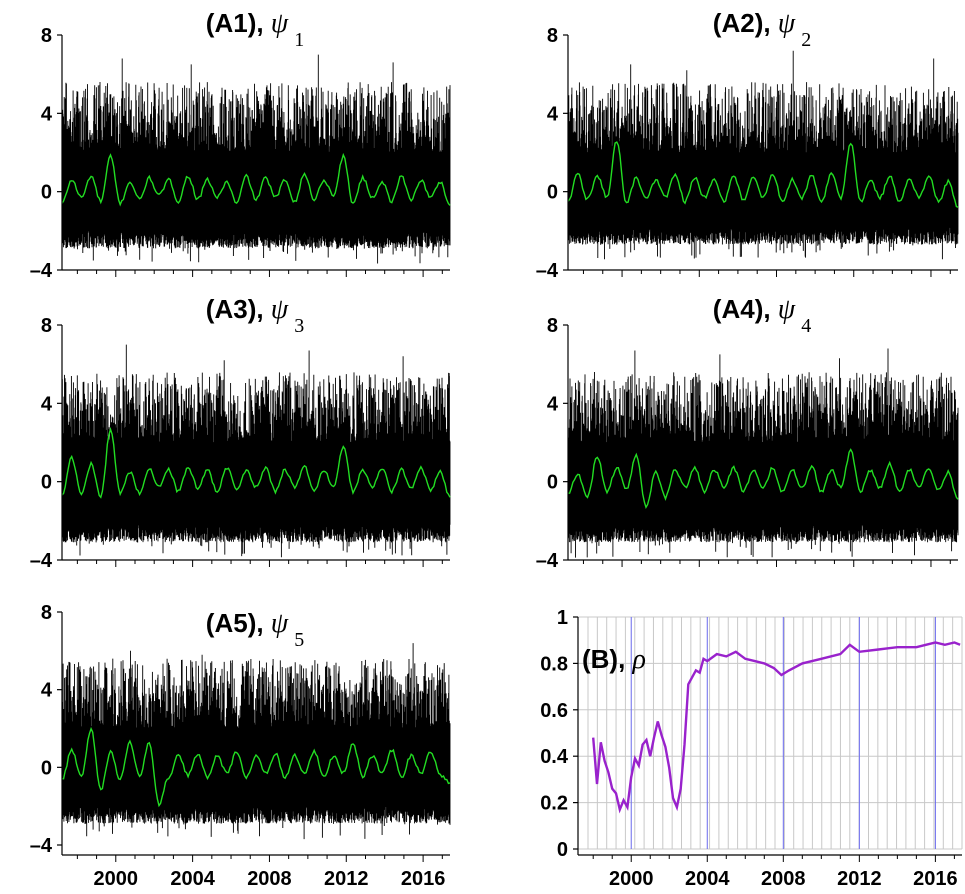  What do you see at coordinates (299, 640) in the screenshot?
I see `panel-title-subscript: 5` at bounding box center [299, 640].